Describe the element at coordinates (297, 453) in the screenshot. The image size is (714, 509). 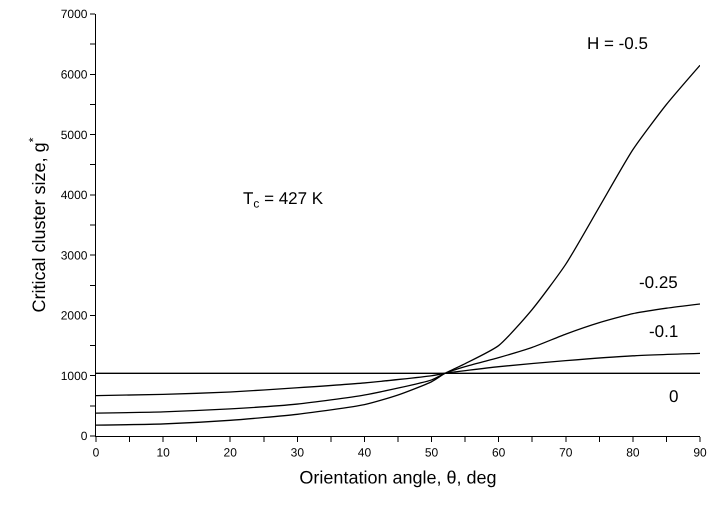
I see `x-tick-label: 30` at that location.